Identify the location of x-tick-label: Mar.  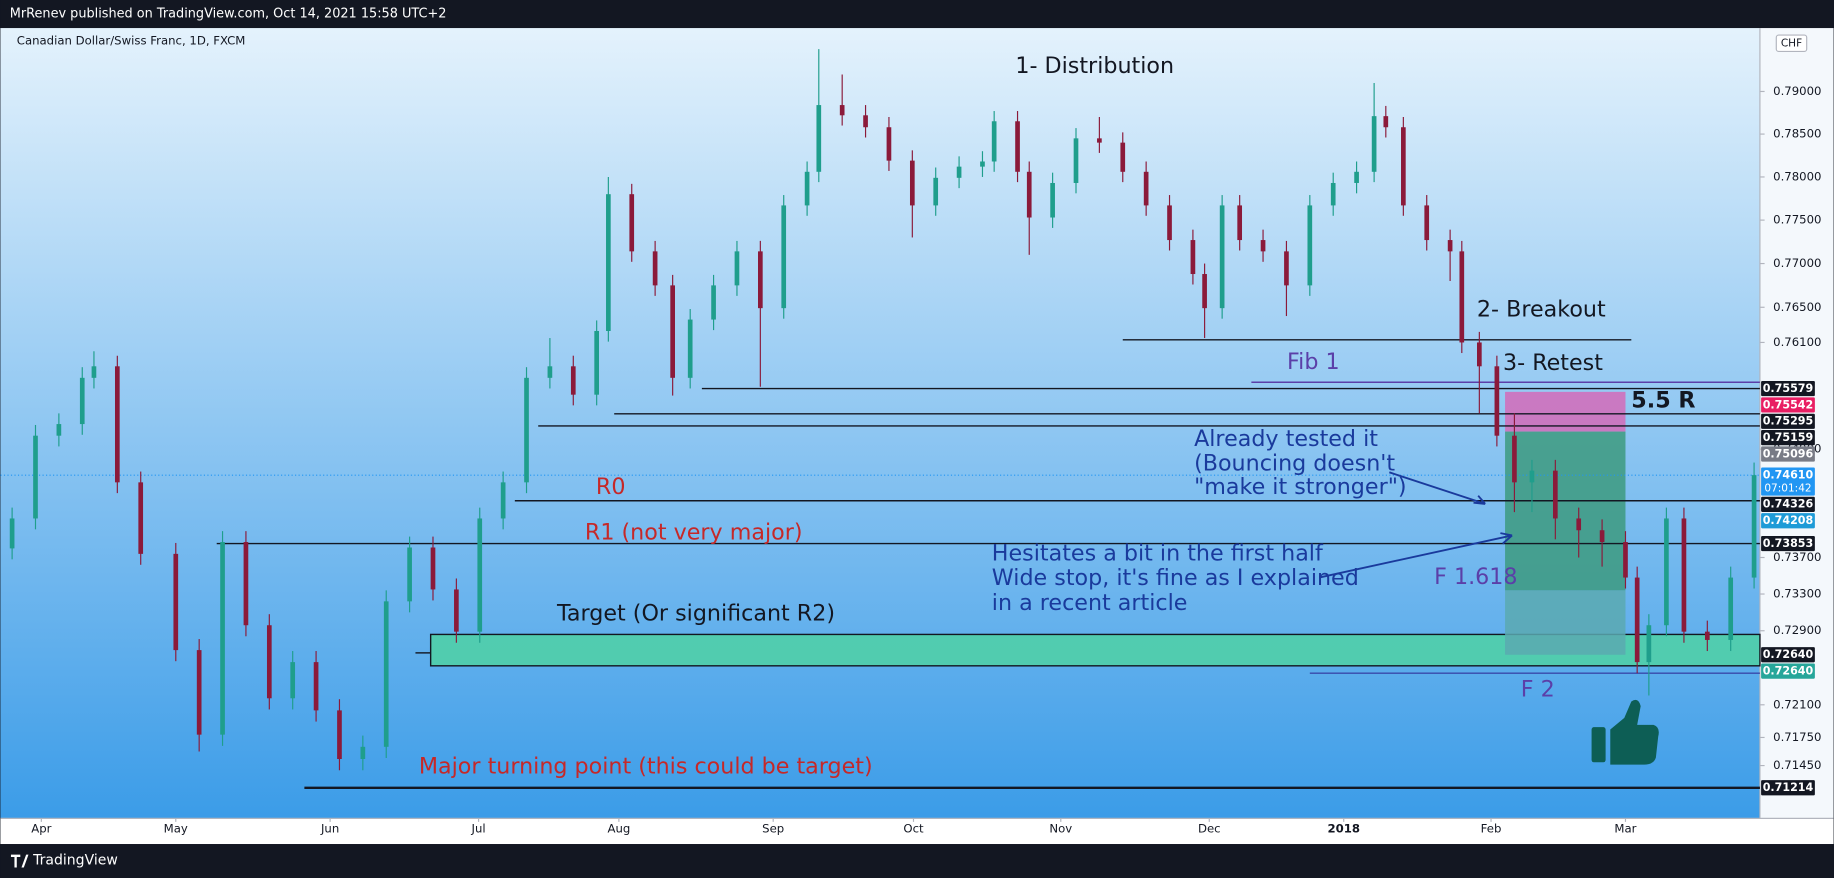
(1625, 828).